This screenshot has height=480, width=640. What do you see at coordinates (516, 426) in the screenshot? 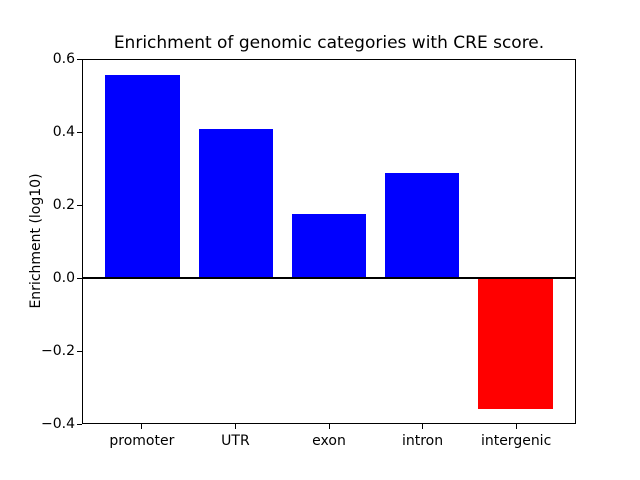
I see `x-tick-mark-intergenic` at bounding box center [516, 426].